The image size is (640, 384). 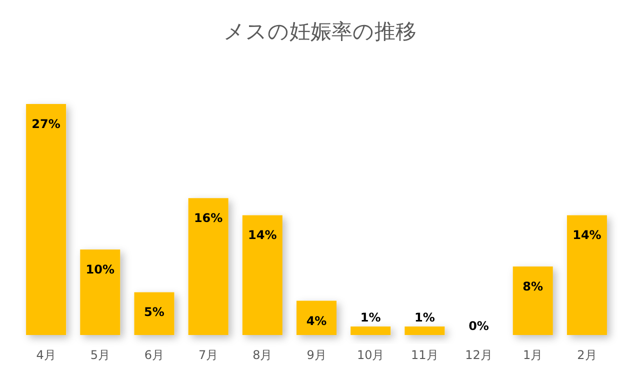 What do you see at coordinates (370, 355) in the screenshot?
I see `x-tick-label: 10月` at bounding box center [370, 355].